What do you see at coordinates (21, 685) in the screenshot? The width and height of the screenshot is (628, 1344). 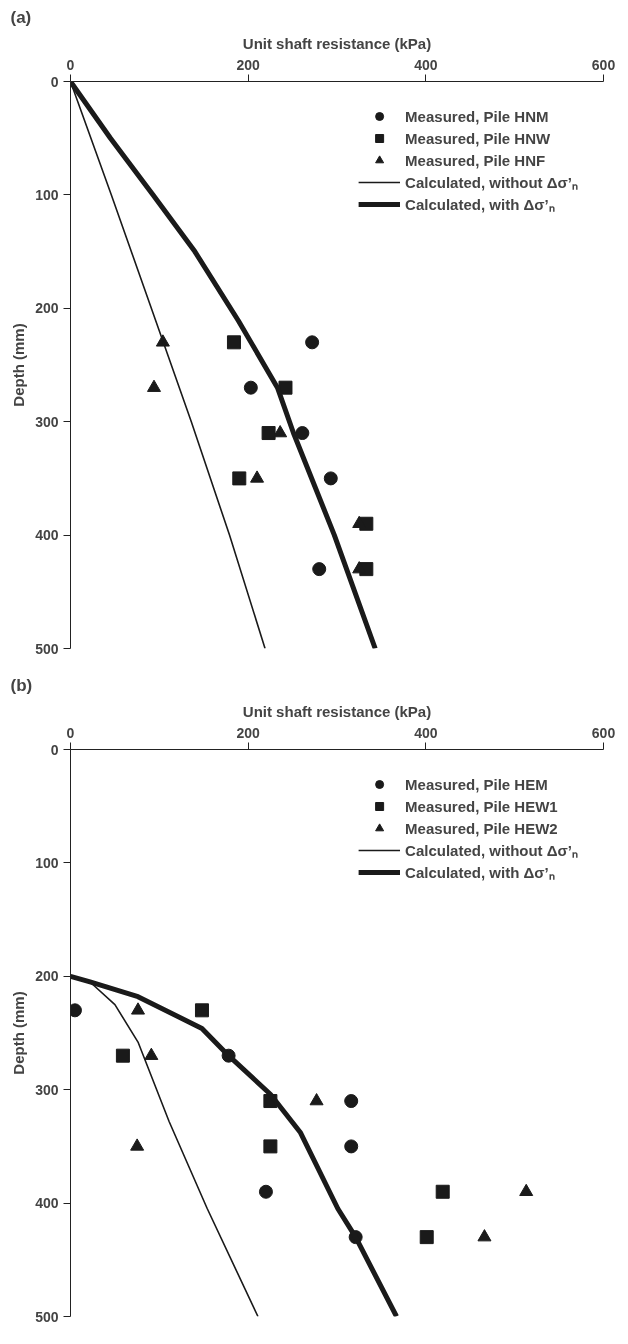 I see `chart-title: (b)` at bounding box center [21, 685].